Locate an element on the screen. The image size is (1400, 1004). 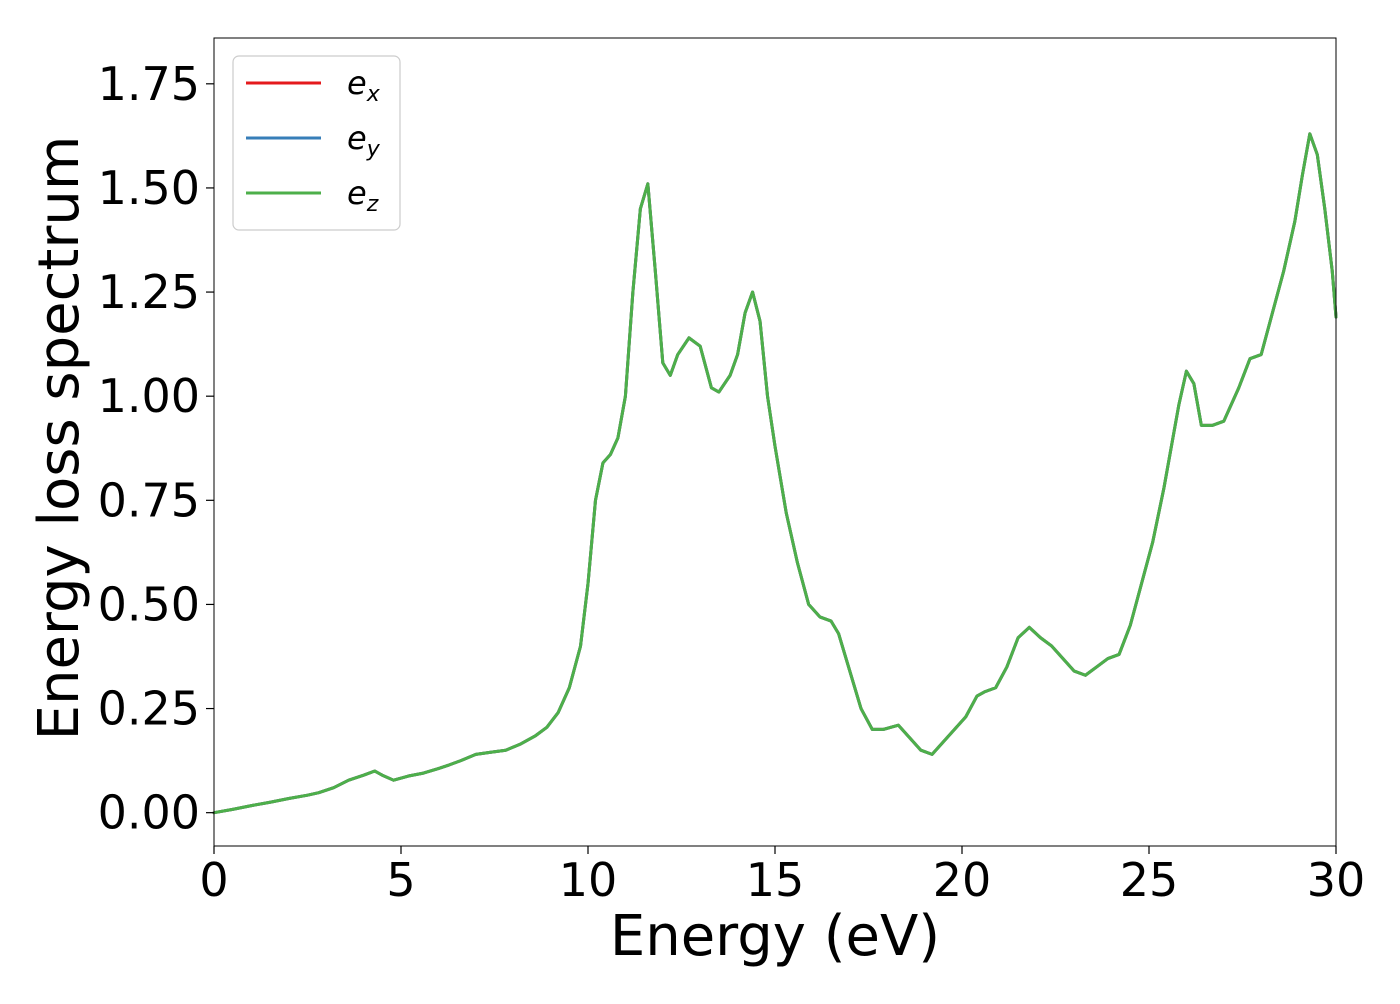
legend-label: ex is located at coordinates (364, 85).